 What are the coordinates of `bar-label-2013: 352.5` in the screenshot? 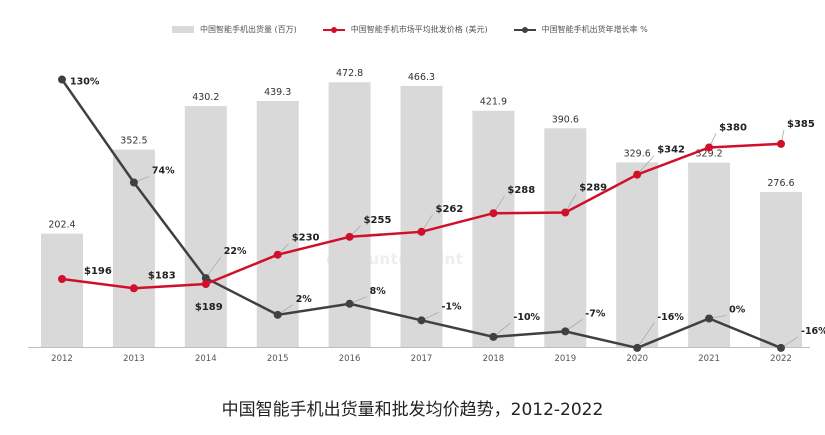 It's located at (133, 141).